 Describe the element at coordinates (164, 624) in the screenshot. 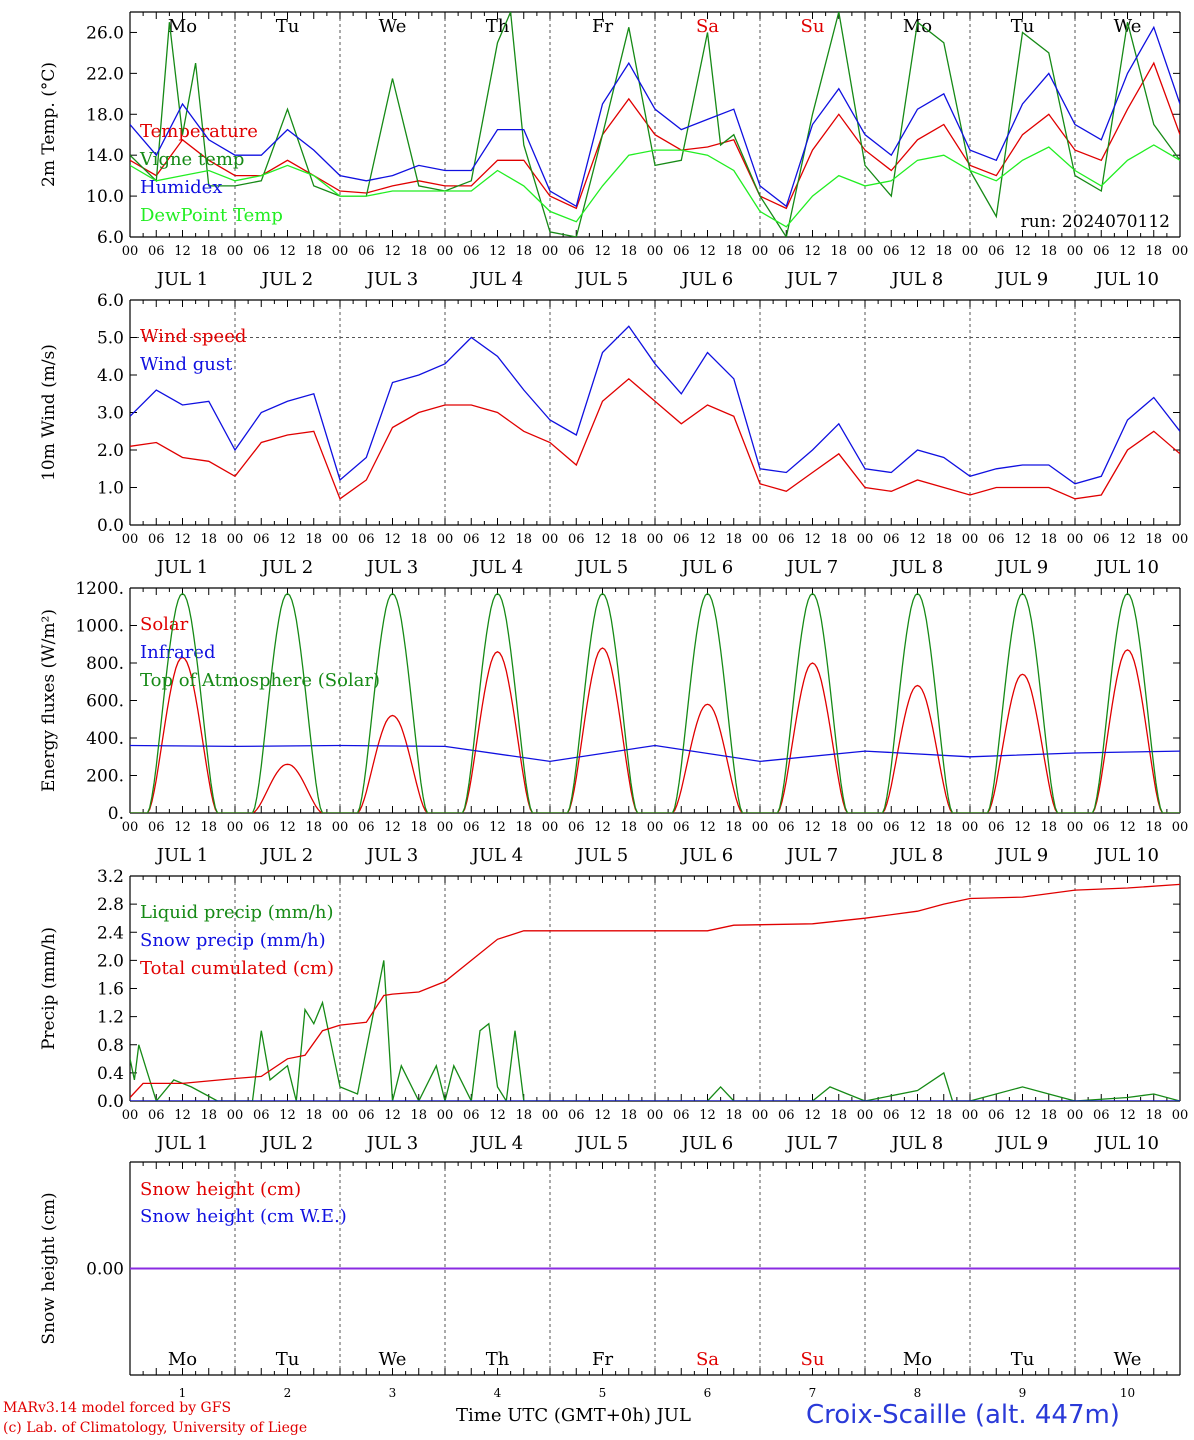

I see `legend-label: Solar` at that location.